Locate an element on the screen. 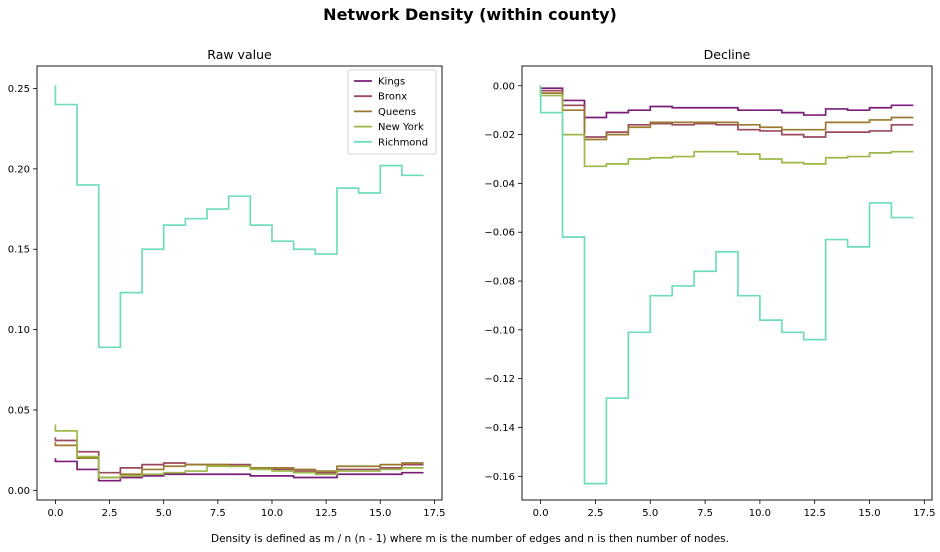 The image size is (940, 552). series-line-kings is located at coordinates (726, 102).